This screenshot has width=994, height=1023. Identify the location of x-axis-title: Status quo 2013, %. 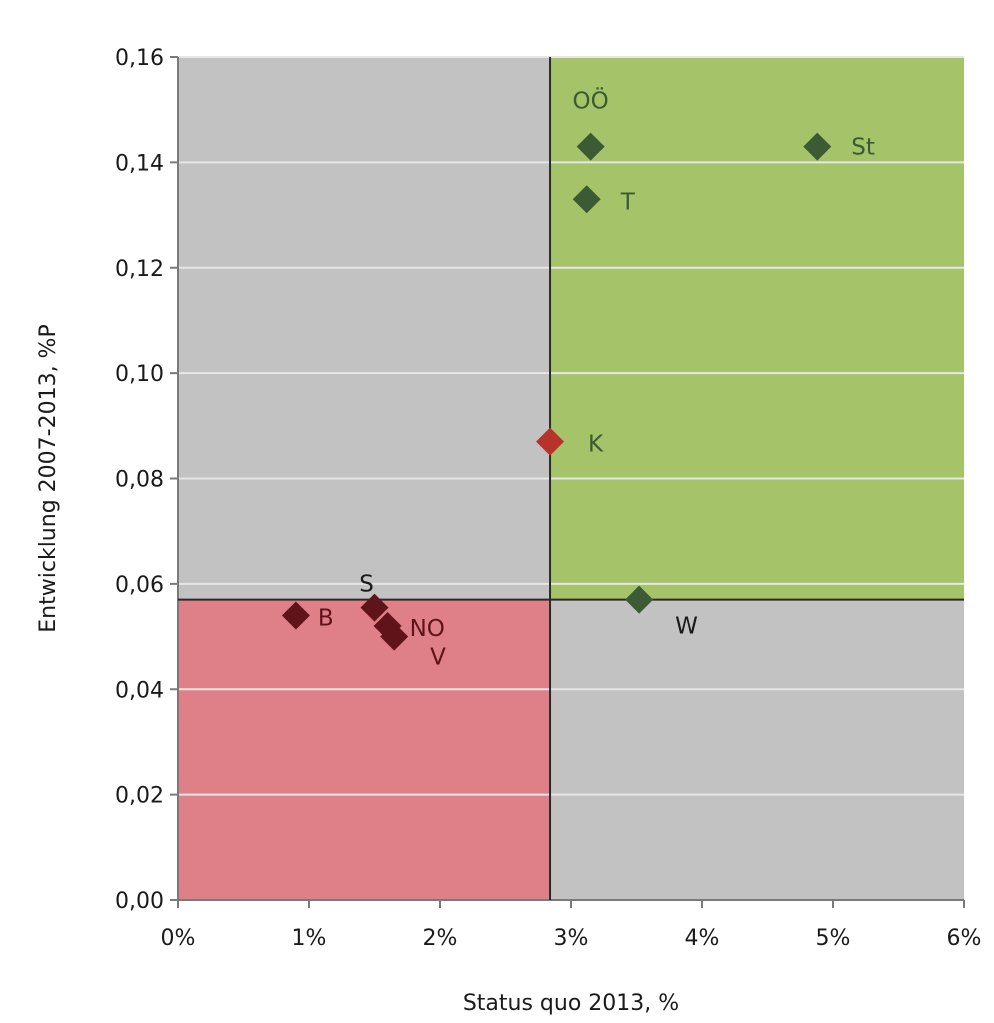
(571, 1003).